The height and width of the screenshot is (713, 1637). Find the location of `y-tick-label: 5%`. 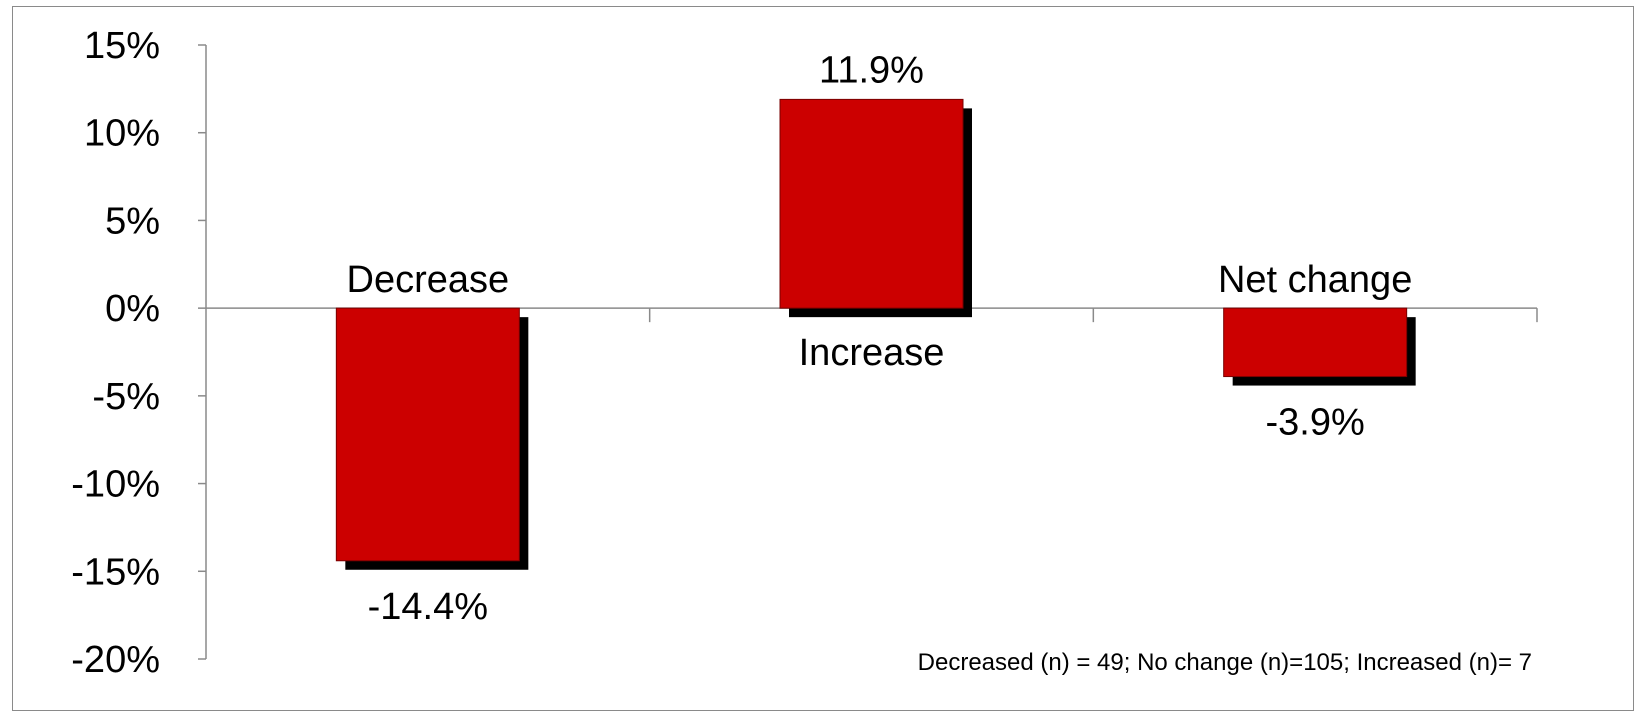

y-tick-label: 5% is located at coordinates (132, 221).